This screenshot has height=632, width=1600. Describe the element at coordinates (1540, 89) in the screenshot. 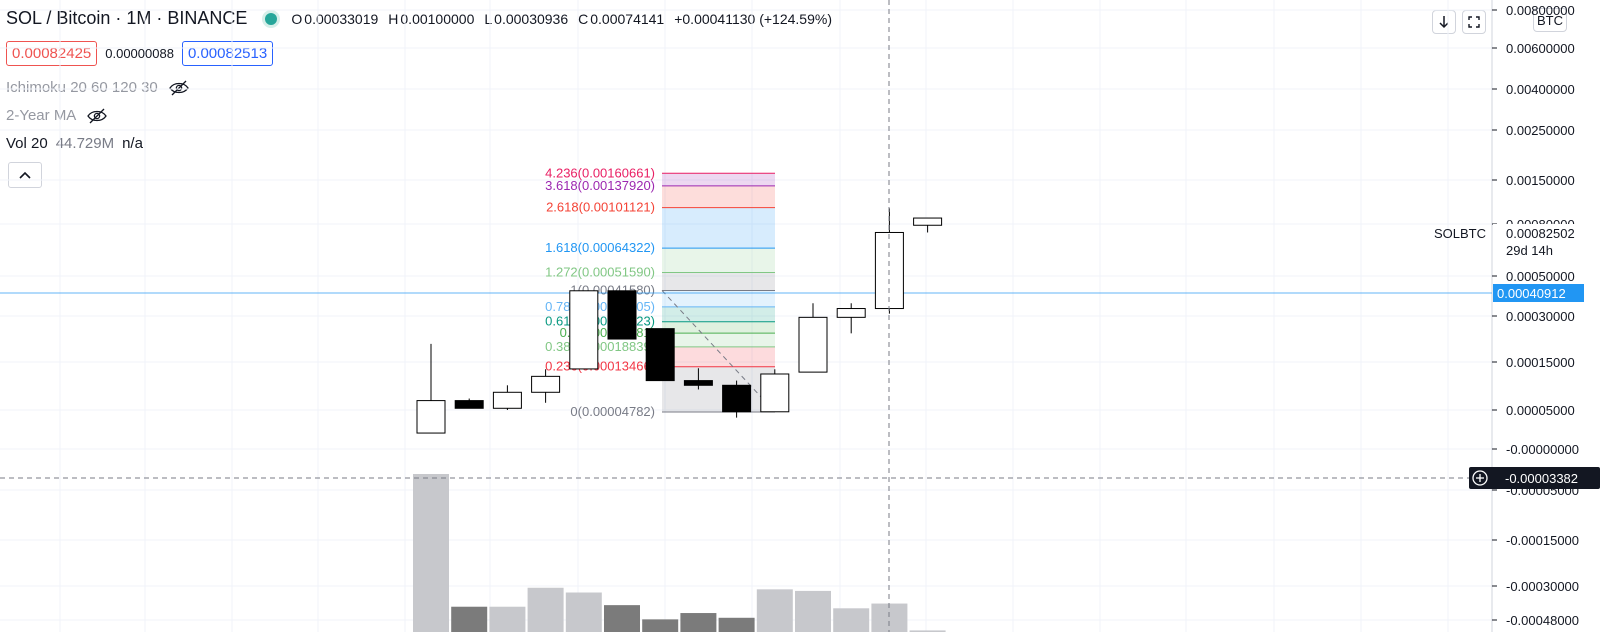

I see `price-axis-label: 0.00400000` at that location.